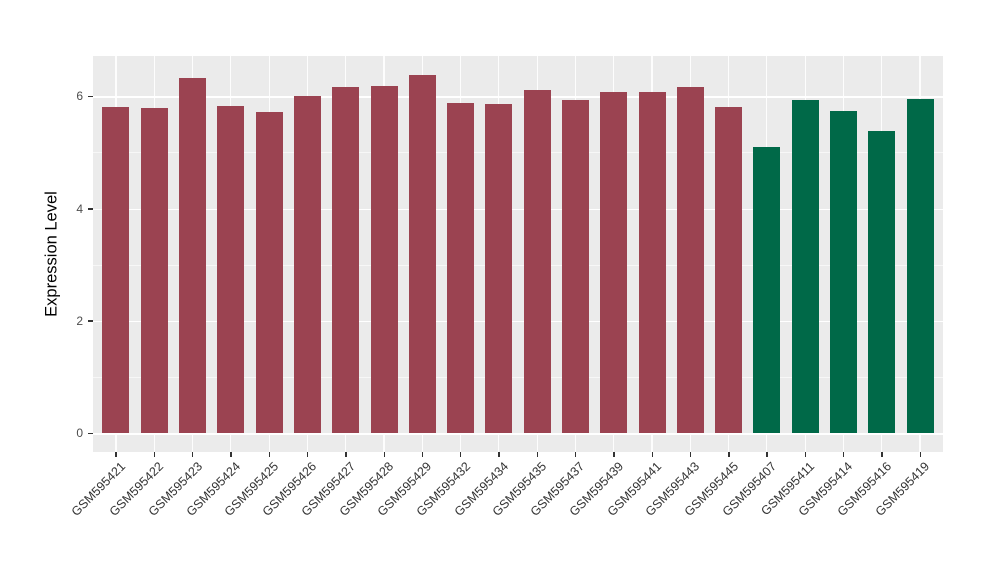  I want to click on bar-GSM595407, so click(767, 290).